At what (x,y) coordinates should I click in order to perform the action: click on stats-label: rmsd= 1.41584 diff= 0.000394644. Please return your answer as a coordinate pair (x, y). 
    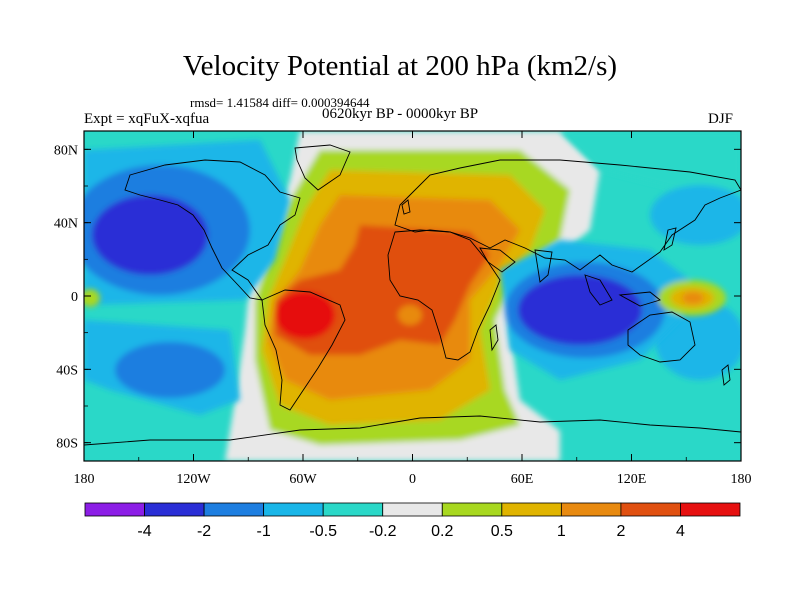
    Looking at the image, I should click on (280, 102).